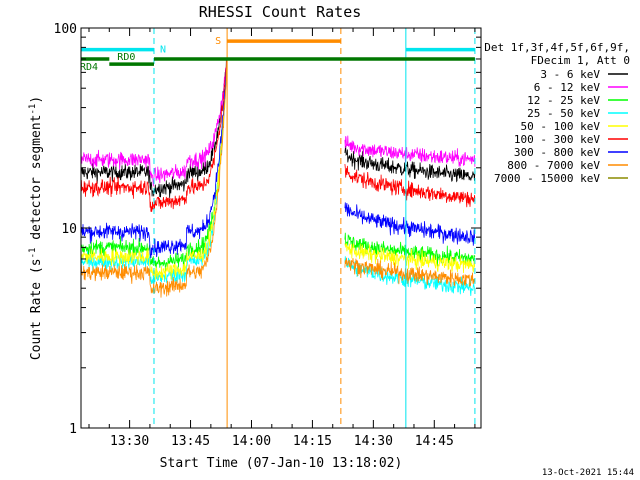 Image resolution: width=640 pixels, height=480 pixels. What do you see at coordinates (33, 109) in the screenshot?
I see `y-axis-label-sup2: -1` at bounding box center [33, 109].